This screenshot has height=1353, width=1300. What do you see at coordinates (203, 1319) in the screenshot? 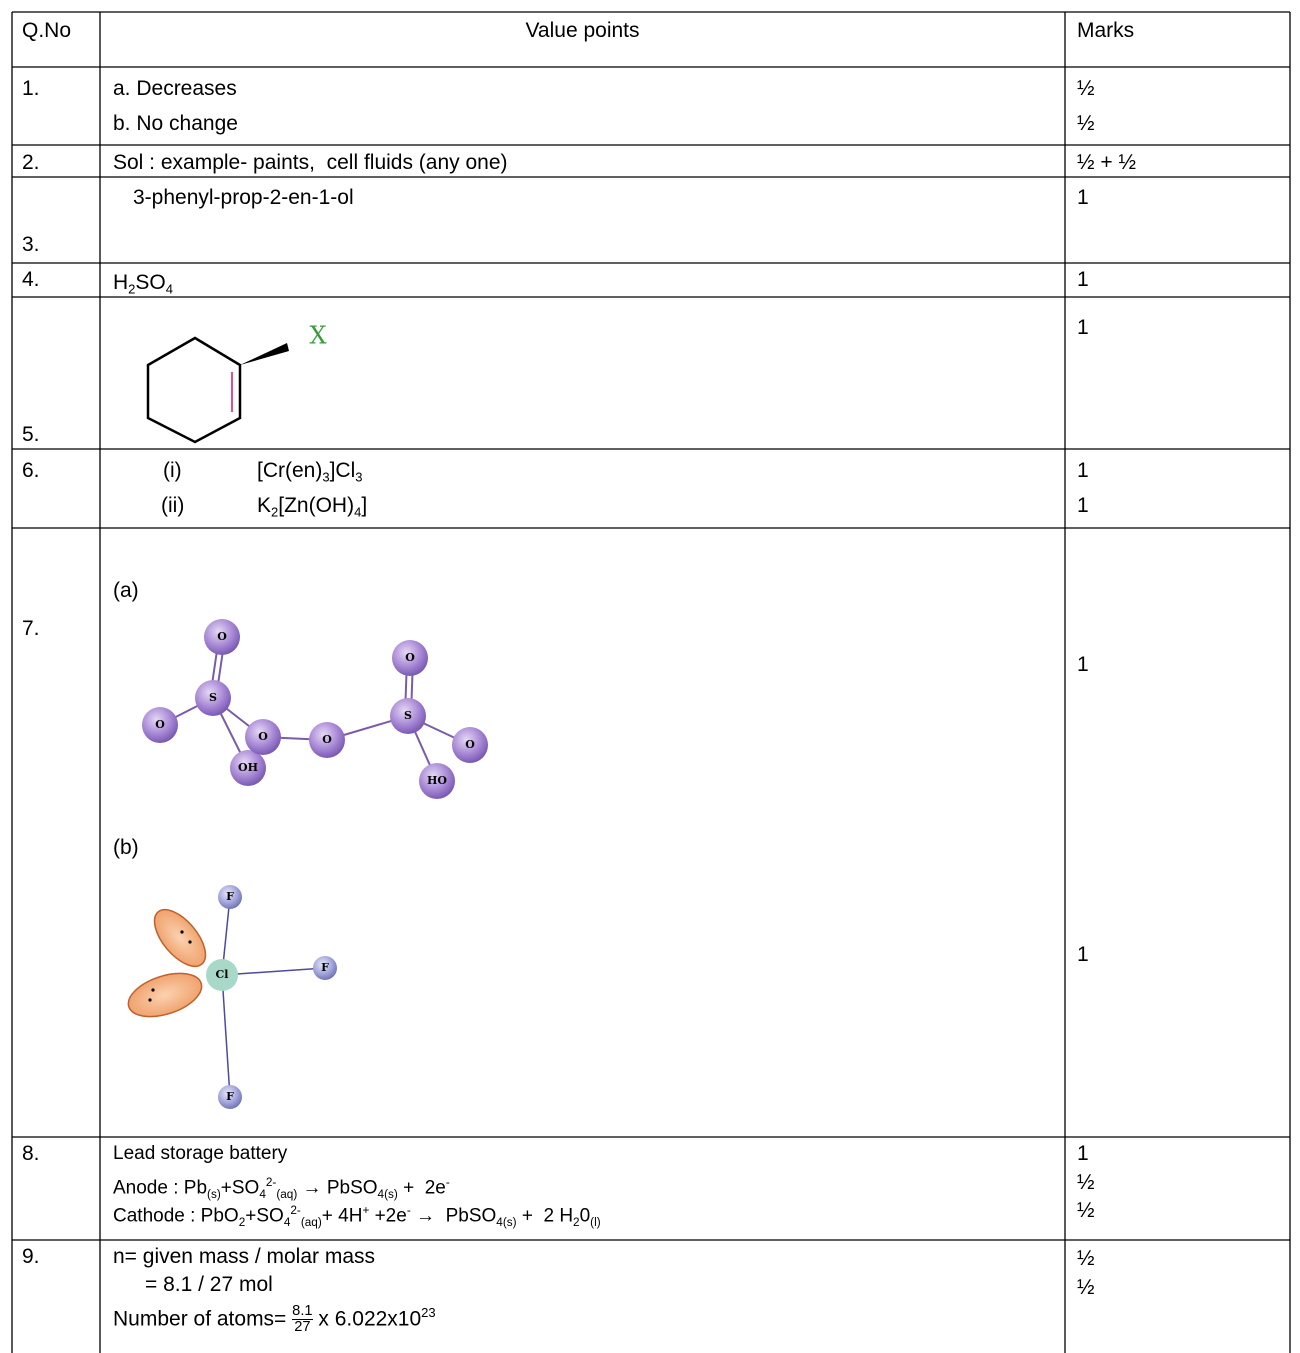
I see `text: Number of atoms=` at bounding box center [203, 1319].